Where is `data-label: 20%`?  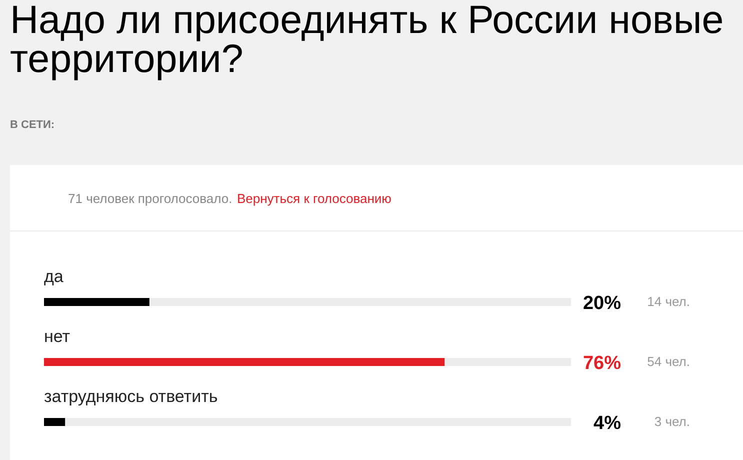 data-label: 20% is located at coordinates (602, 303).